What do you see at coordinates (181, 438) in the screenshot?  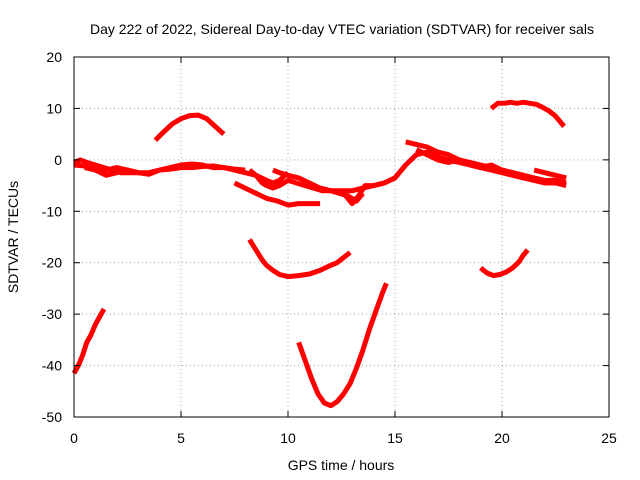 I see `x-tick-label: 5` at bounding box center [181, 438].